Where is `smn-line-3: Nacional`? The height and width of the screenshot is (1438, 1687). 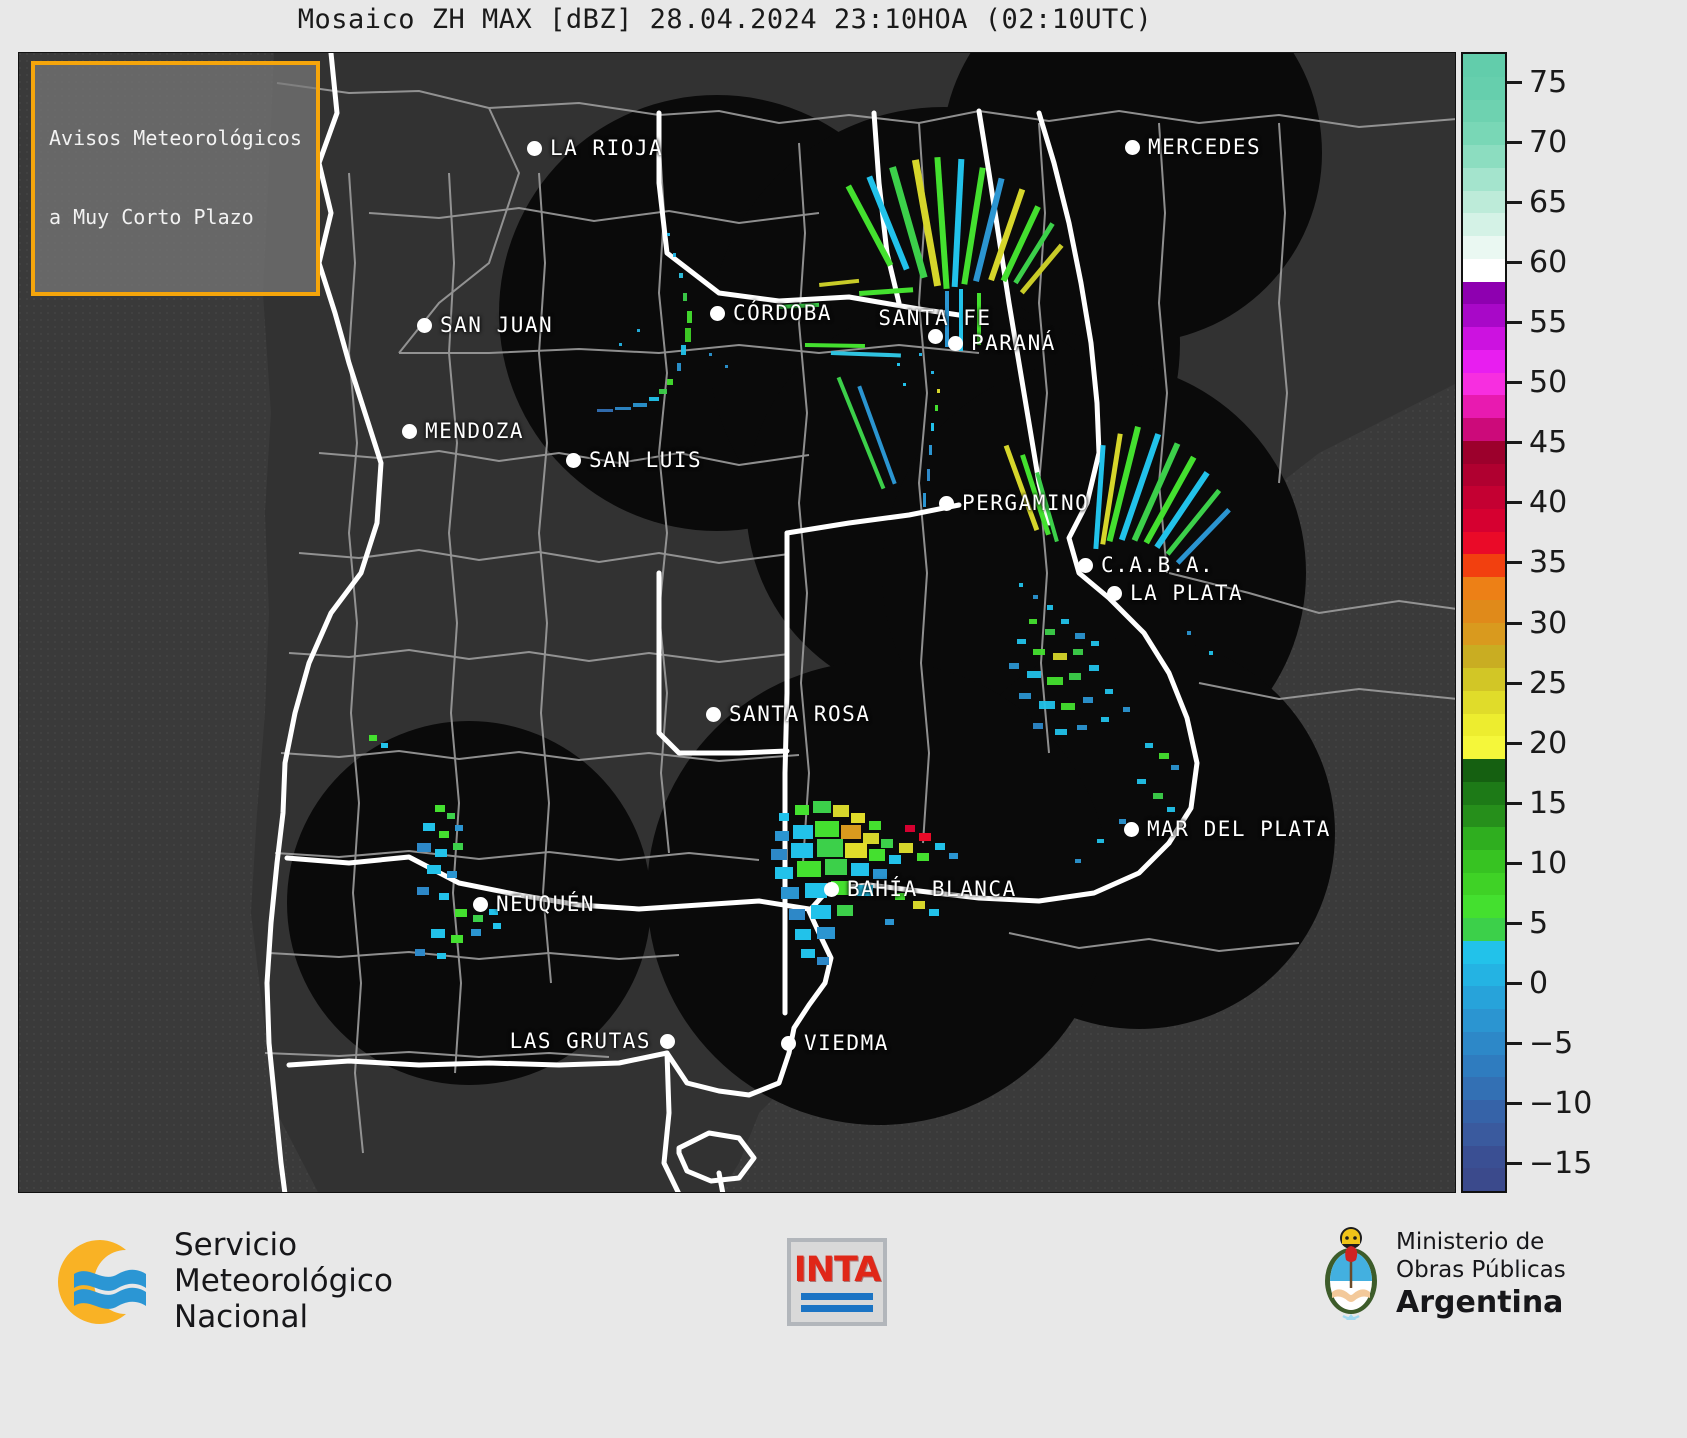
smn-line-3: Nacional is located at coordinates (241, 1316).